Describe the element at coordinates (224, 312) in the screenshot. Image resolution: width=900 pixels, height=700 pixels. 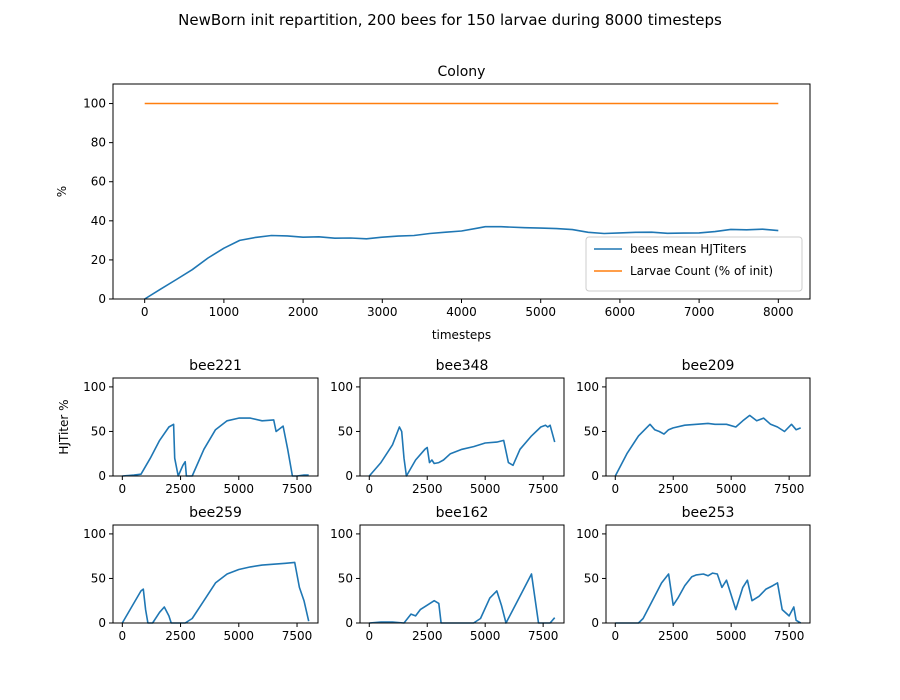
I see `x-tick-label: 1000` at that location.